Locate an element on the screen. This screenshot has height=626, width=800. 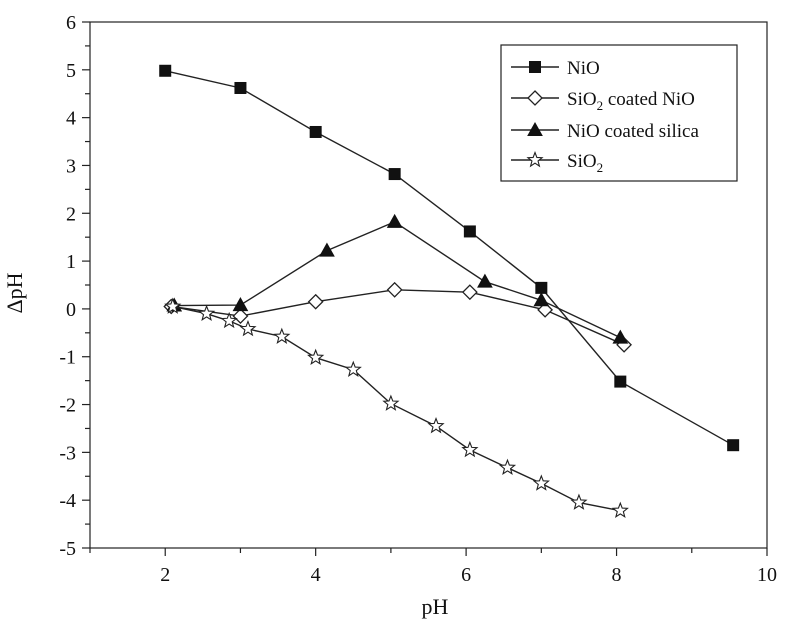
x-tick-label: 4 is located at coordinates (316, 575).